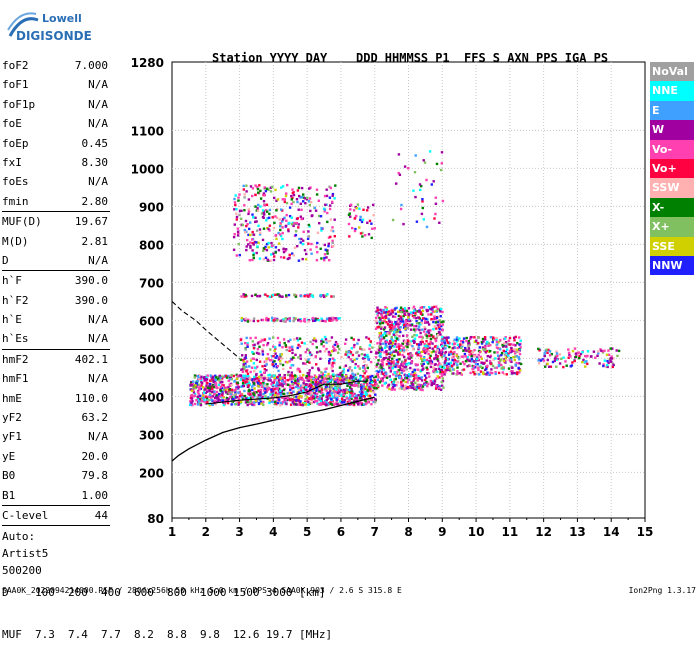 This screenshot has height=656, width=700. What do you see at coordinates (408, 532) in the screenshot?
I see `x-tick-label: 8` at bounding box center [408, 532].